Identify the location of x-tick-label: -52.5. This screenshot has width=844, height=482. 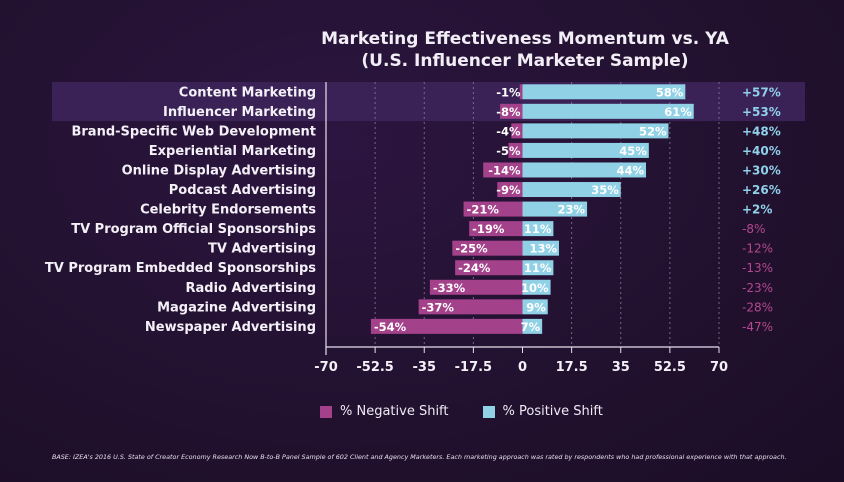
(374, 367).